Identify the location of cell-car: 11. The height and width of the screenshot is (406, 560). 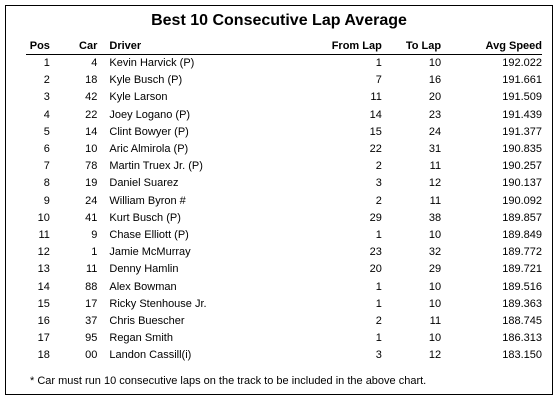
(91, 269).